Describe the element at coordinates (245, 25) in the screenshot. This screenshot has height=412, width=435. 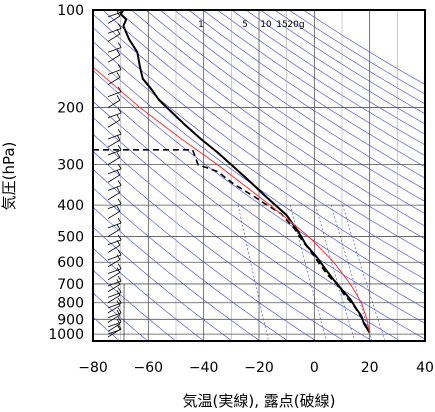
I see `mixing-ratio-label: 5` at that location.